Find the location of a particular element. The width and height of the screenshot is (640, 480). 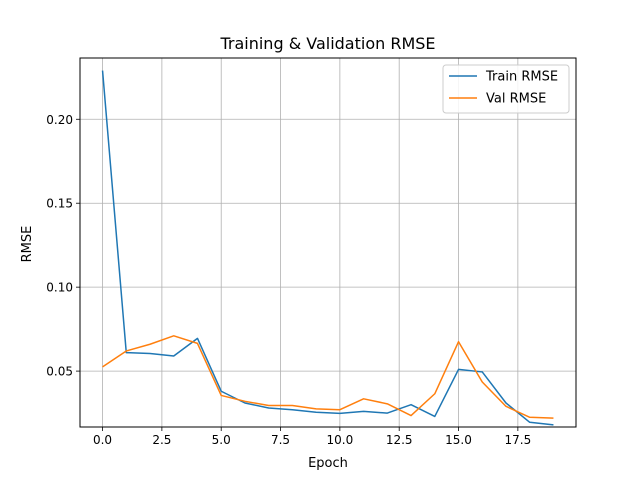

series-line-val-rmse is located at coordinates (328, 377).